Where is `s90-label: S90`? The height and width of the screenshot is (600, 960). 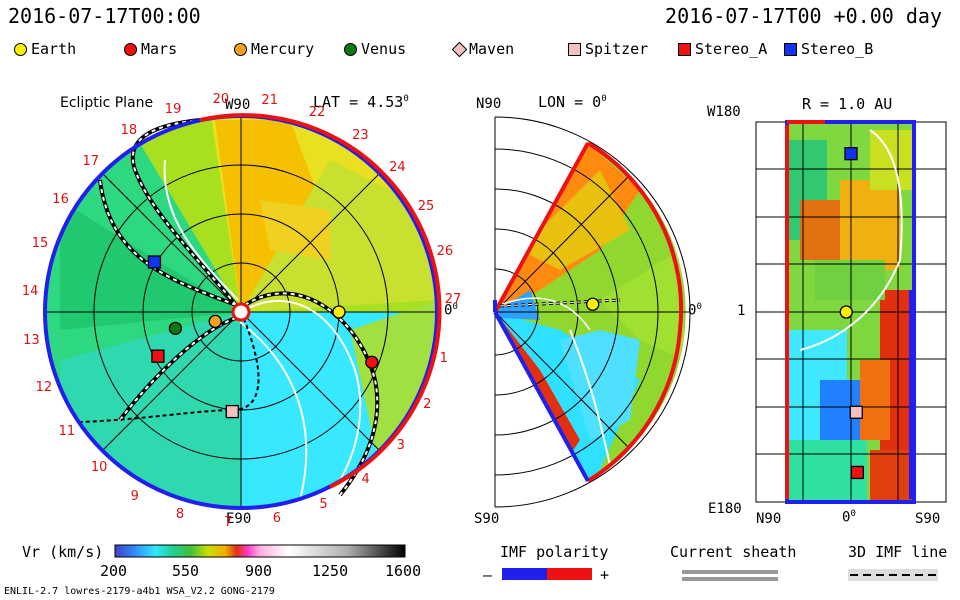 s90-label: S90 is located at coordinates (487, 519).